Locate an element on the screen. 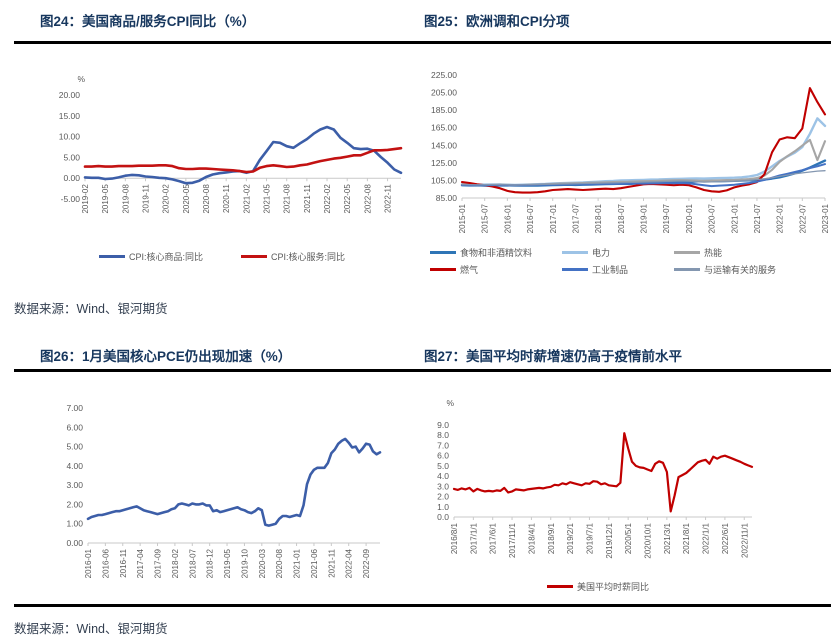 Image resolution: width=835 pixels, height=640 pixels. x-axis-tick-label: 2021-05 is located at coordinates (267, 199).